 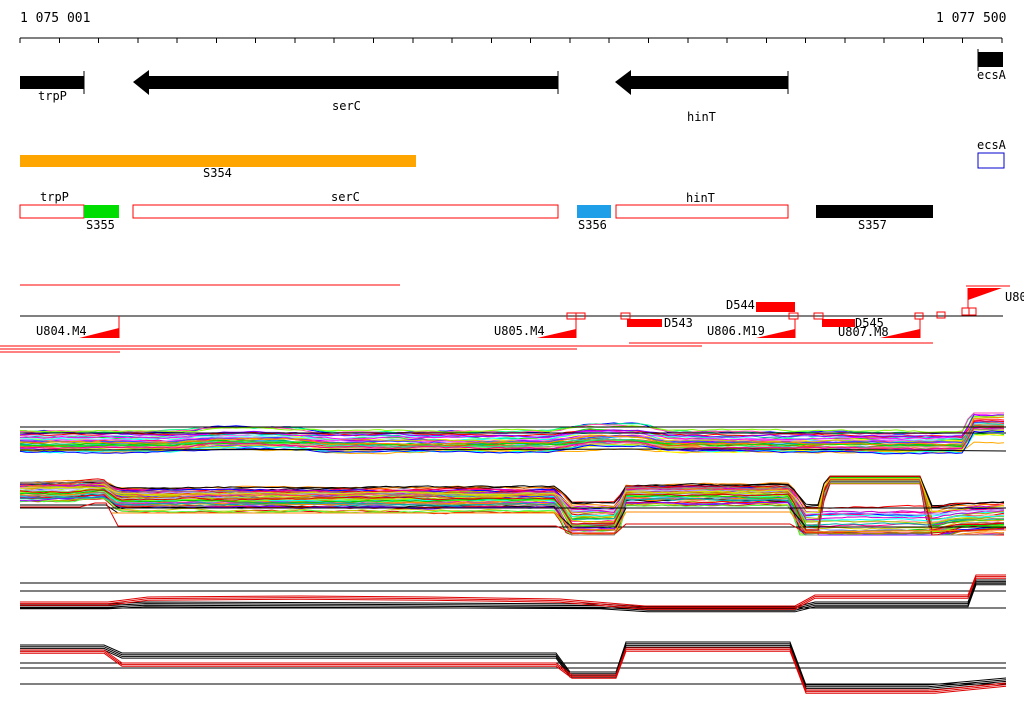 What do you see at coordinates (869, 323) in the screenshot?
I see `feature-D545-label: D545` at bounding box center [869, 323].